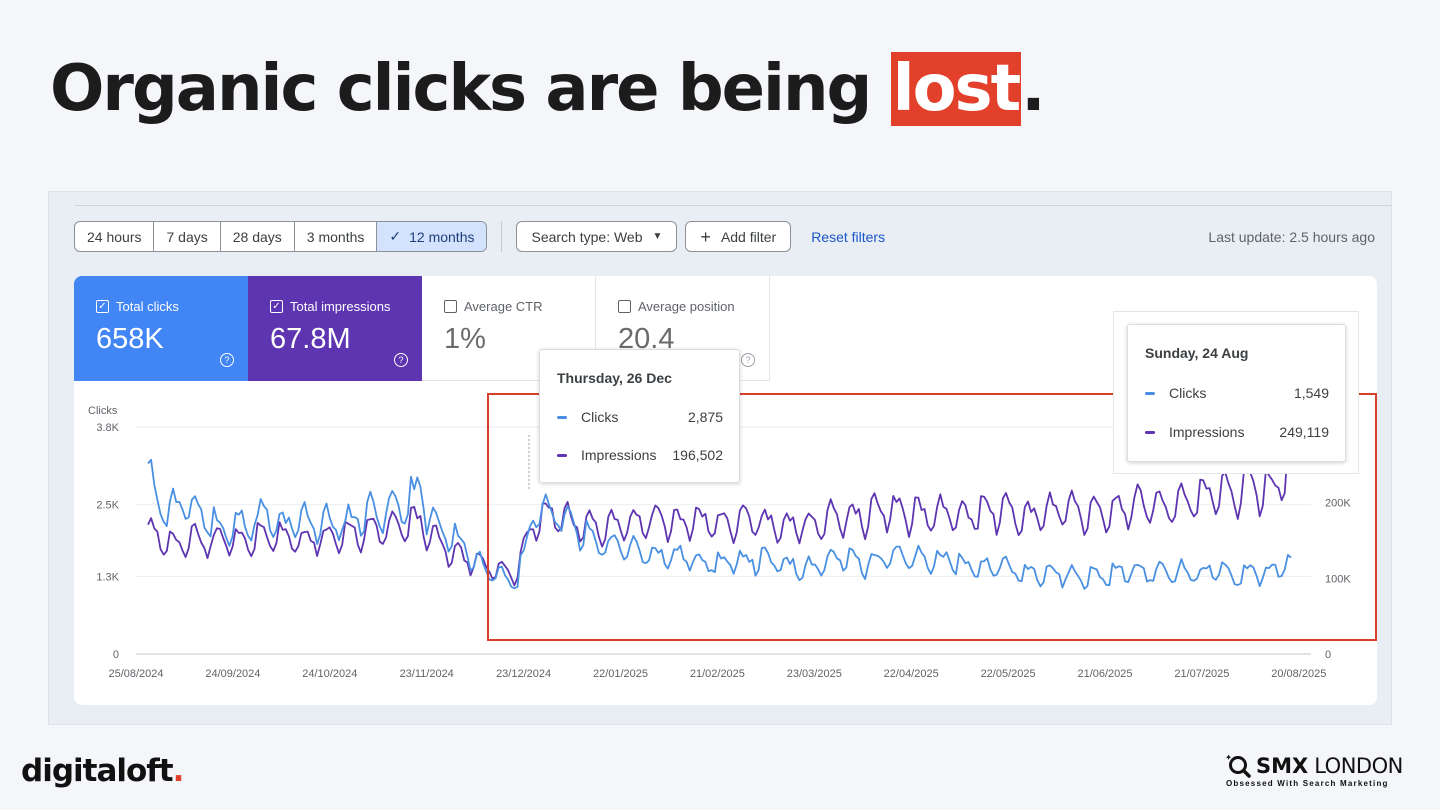 This screenshot has height=810, width=1440. Describe the element at coordinates (1328, 655) in the screenshot. I see `y-right-tick-label: 0` at that location.